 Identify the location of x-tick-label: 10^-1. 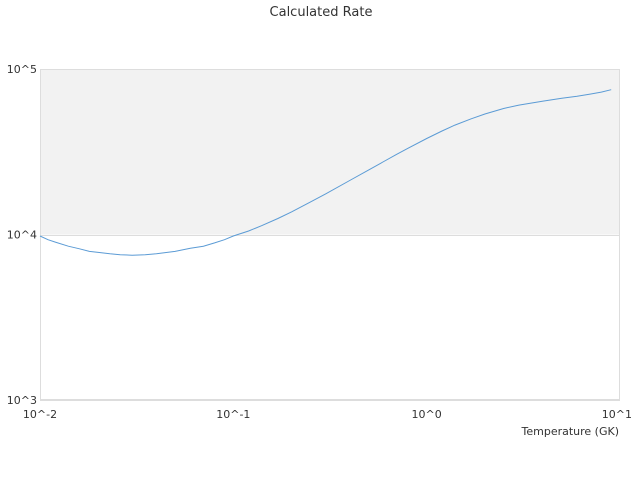
(233, 414).